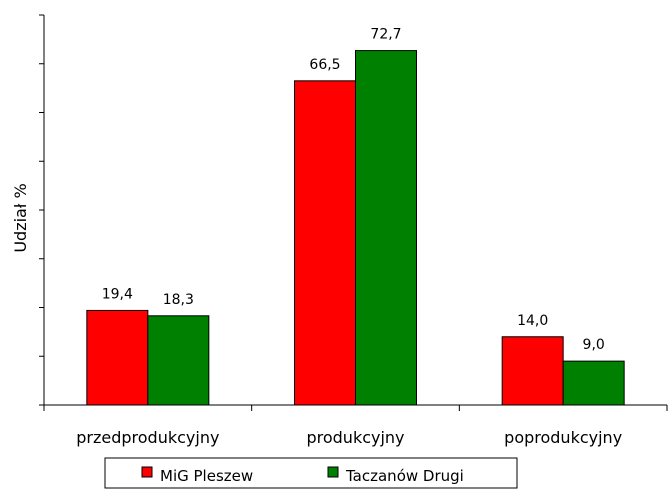 The width and height of the screenshot is (670, 494). What do you see at coordinates (178, 360) in the screenshot?
I see `bar-taczan-w-drugi-przedprodukcyjny` at bounding box center [178, 360].